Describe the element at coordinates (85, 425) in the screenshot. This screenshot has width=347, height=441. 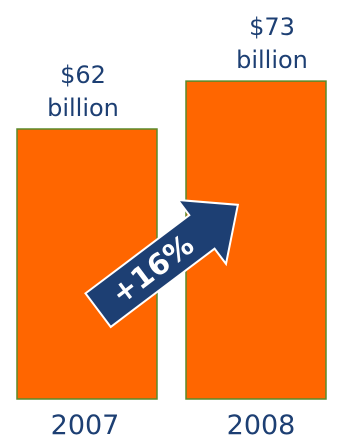
I see `category-label-2007: 2007` at that location.